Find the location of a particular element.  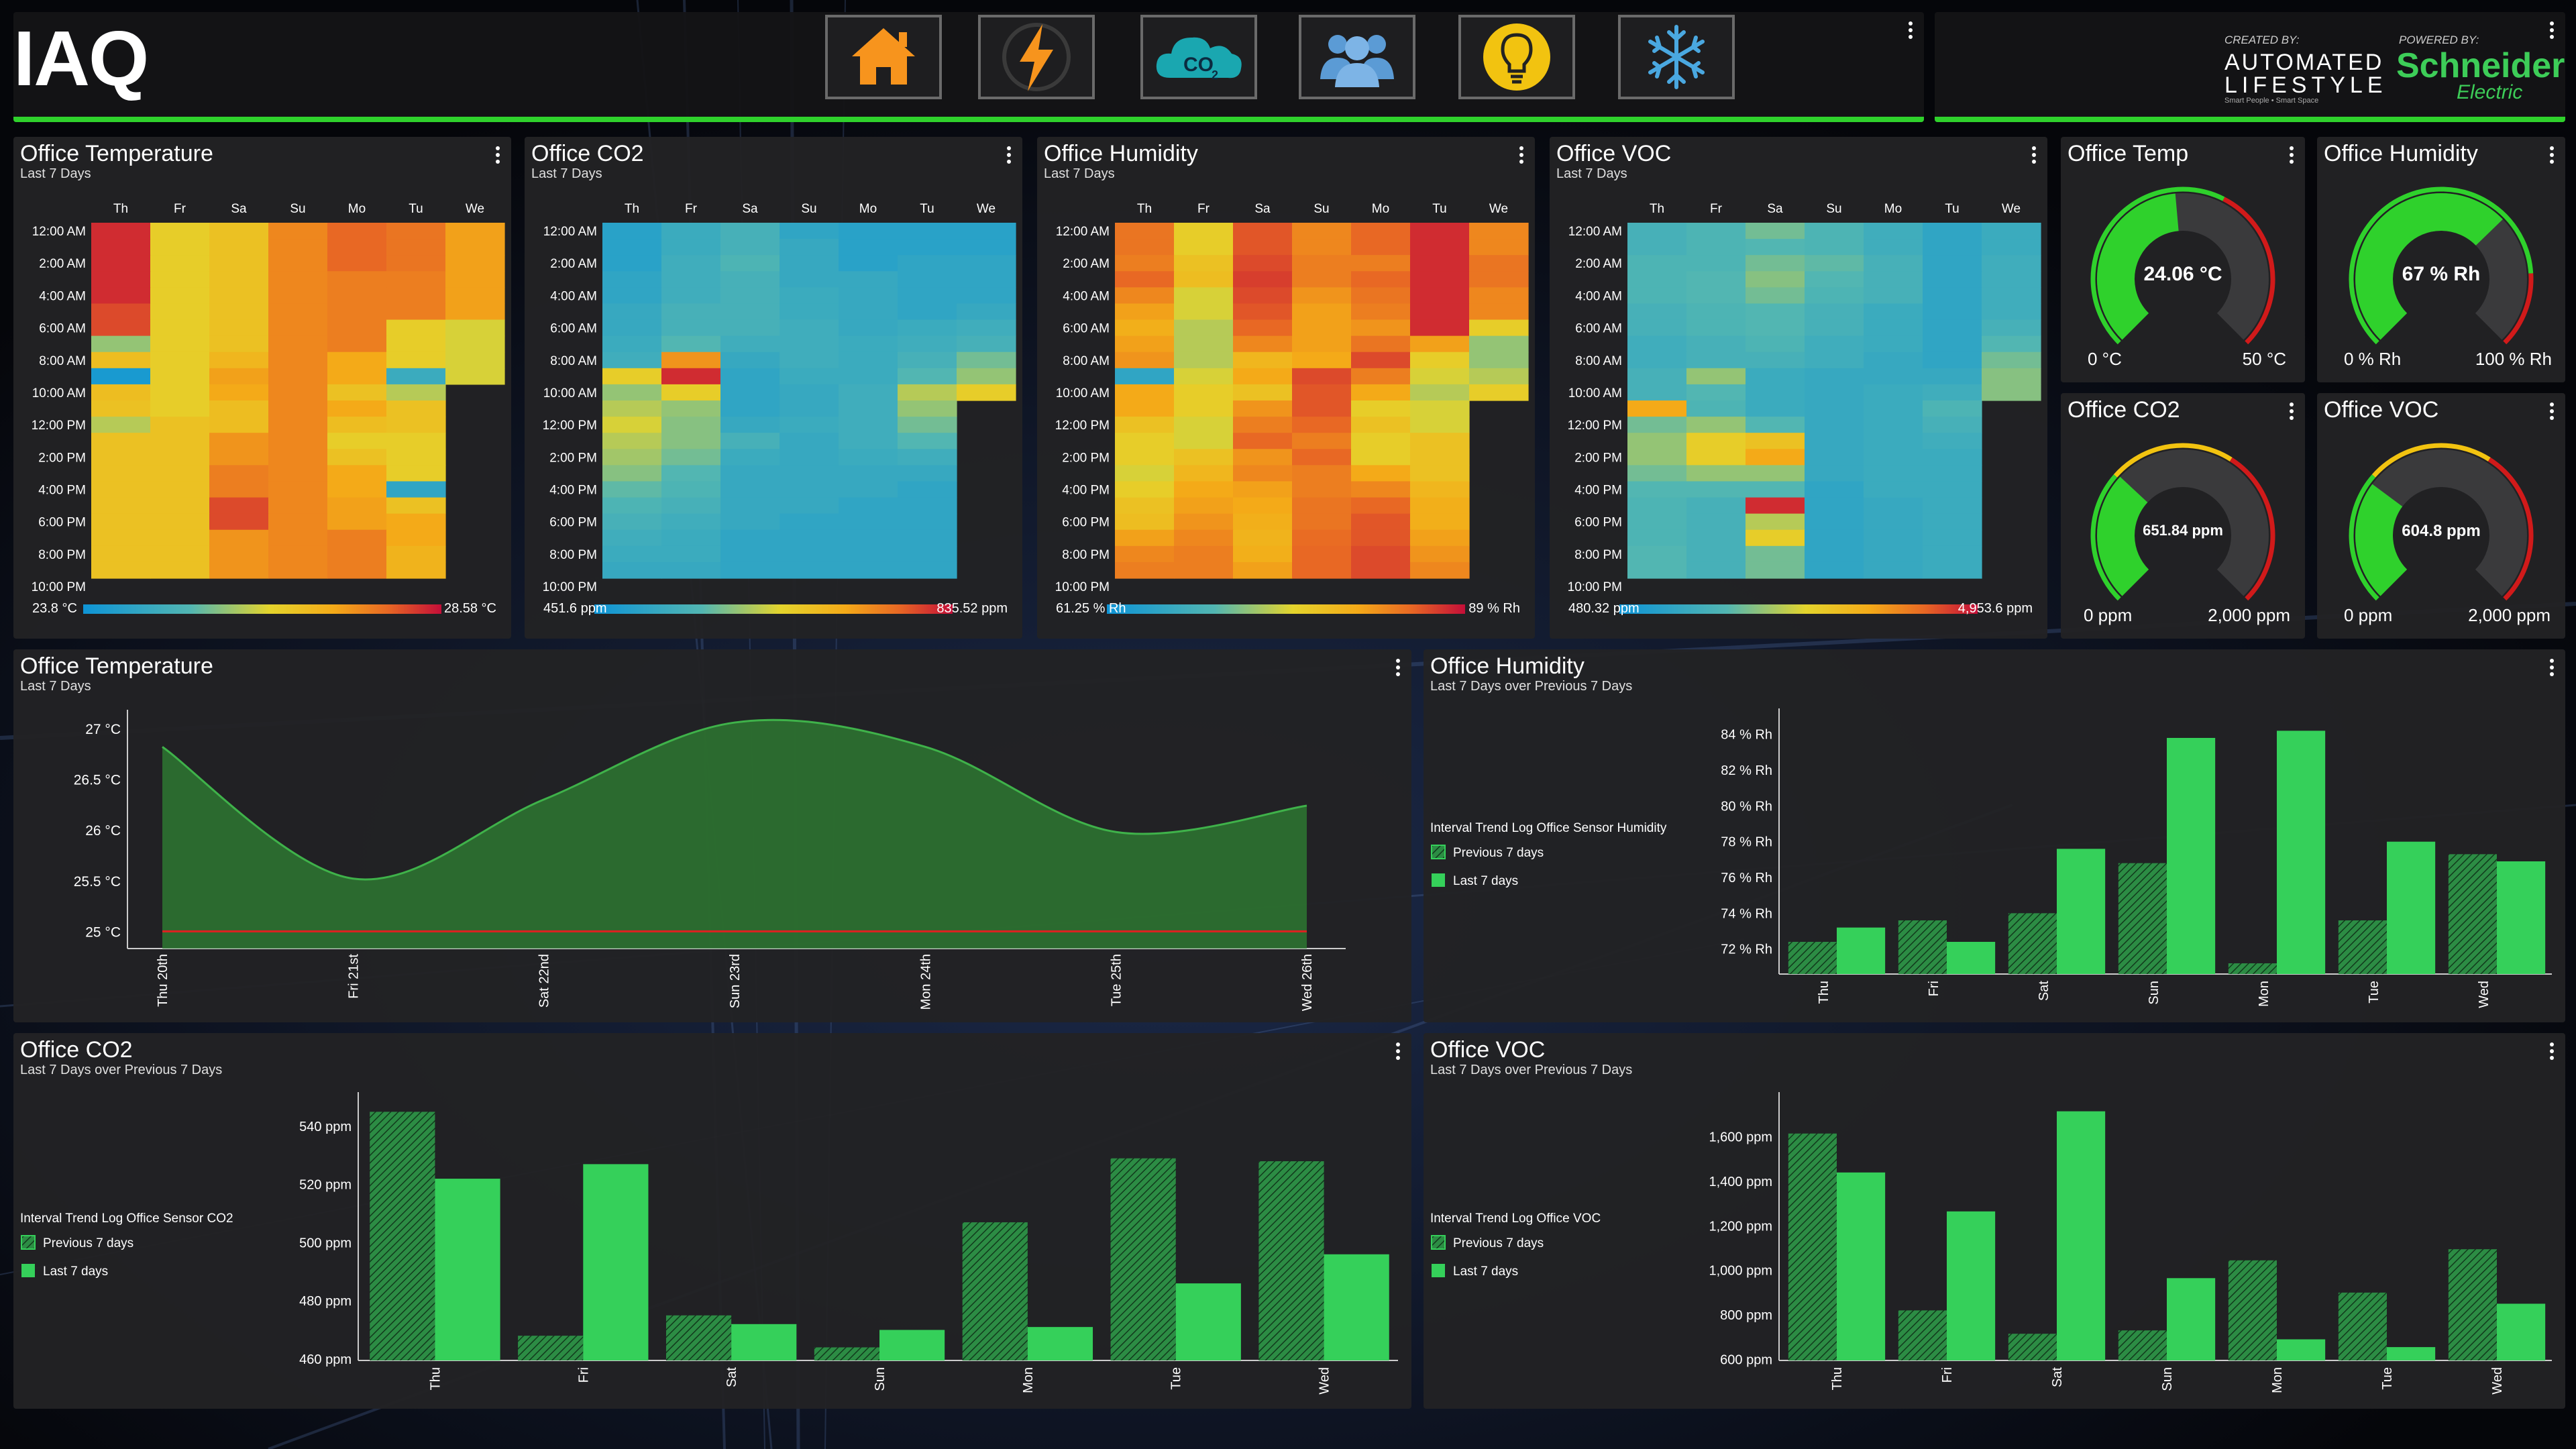

nav-home-button is located at coordinates (883, 57).